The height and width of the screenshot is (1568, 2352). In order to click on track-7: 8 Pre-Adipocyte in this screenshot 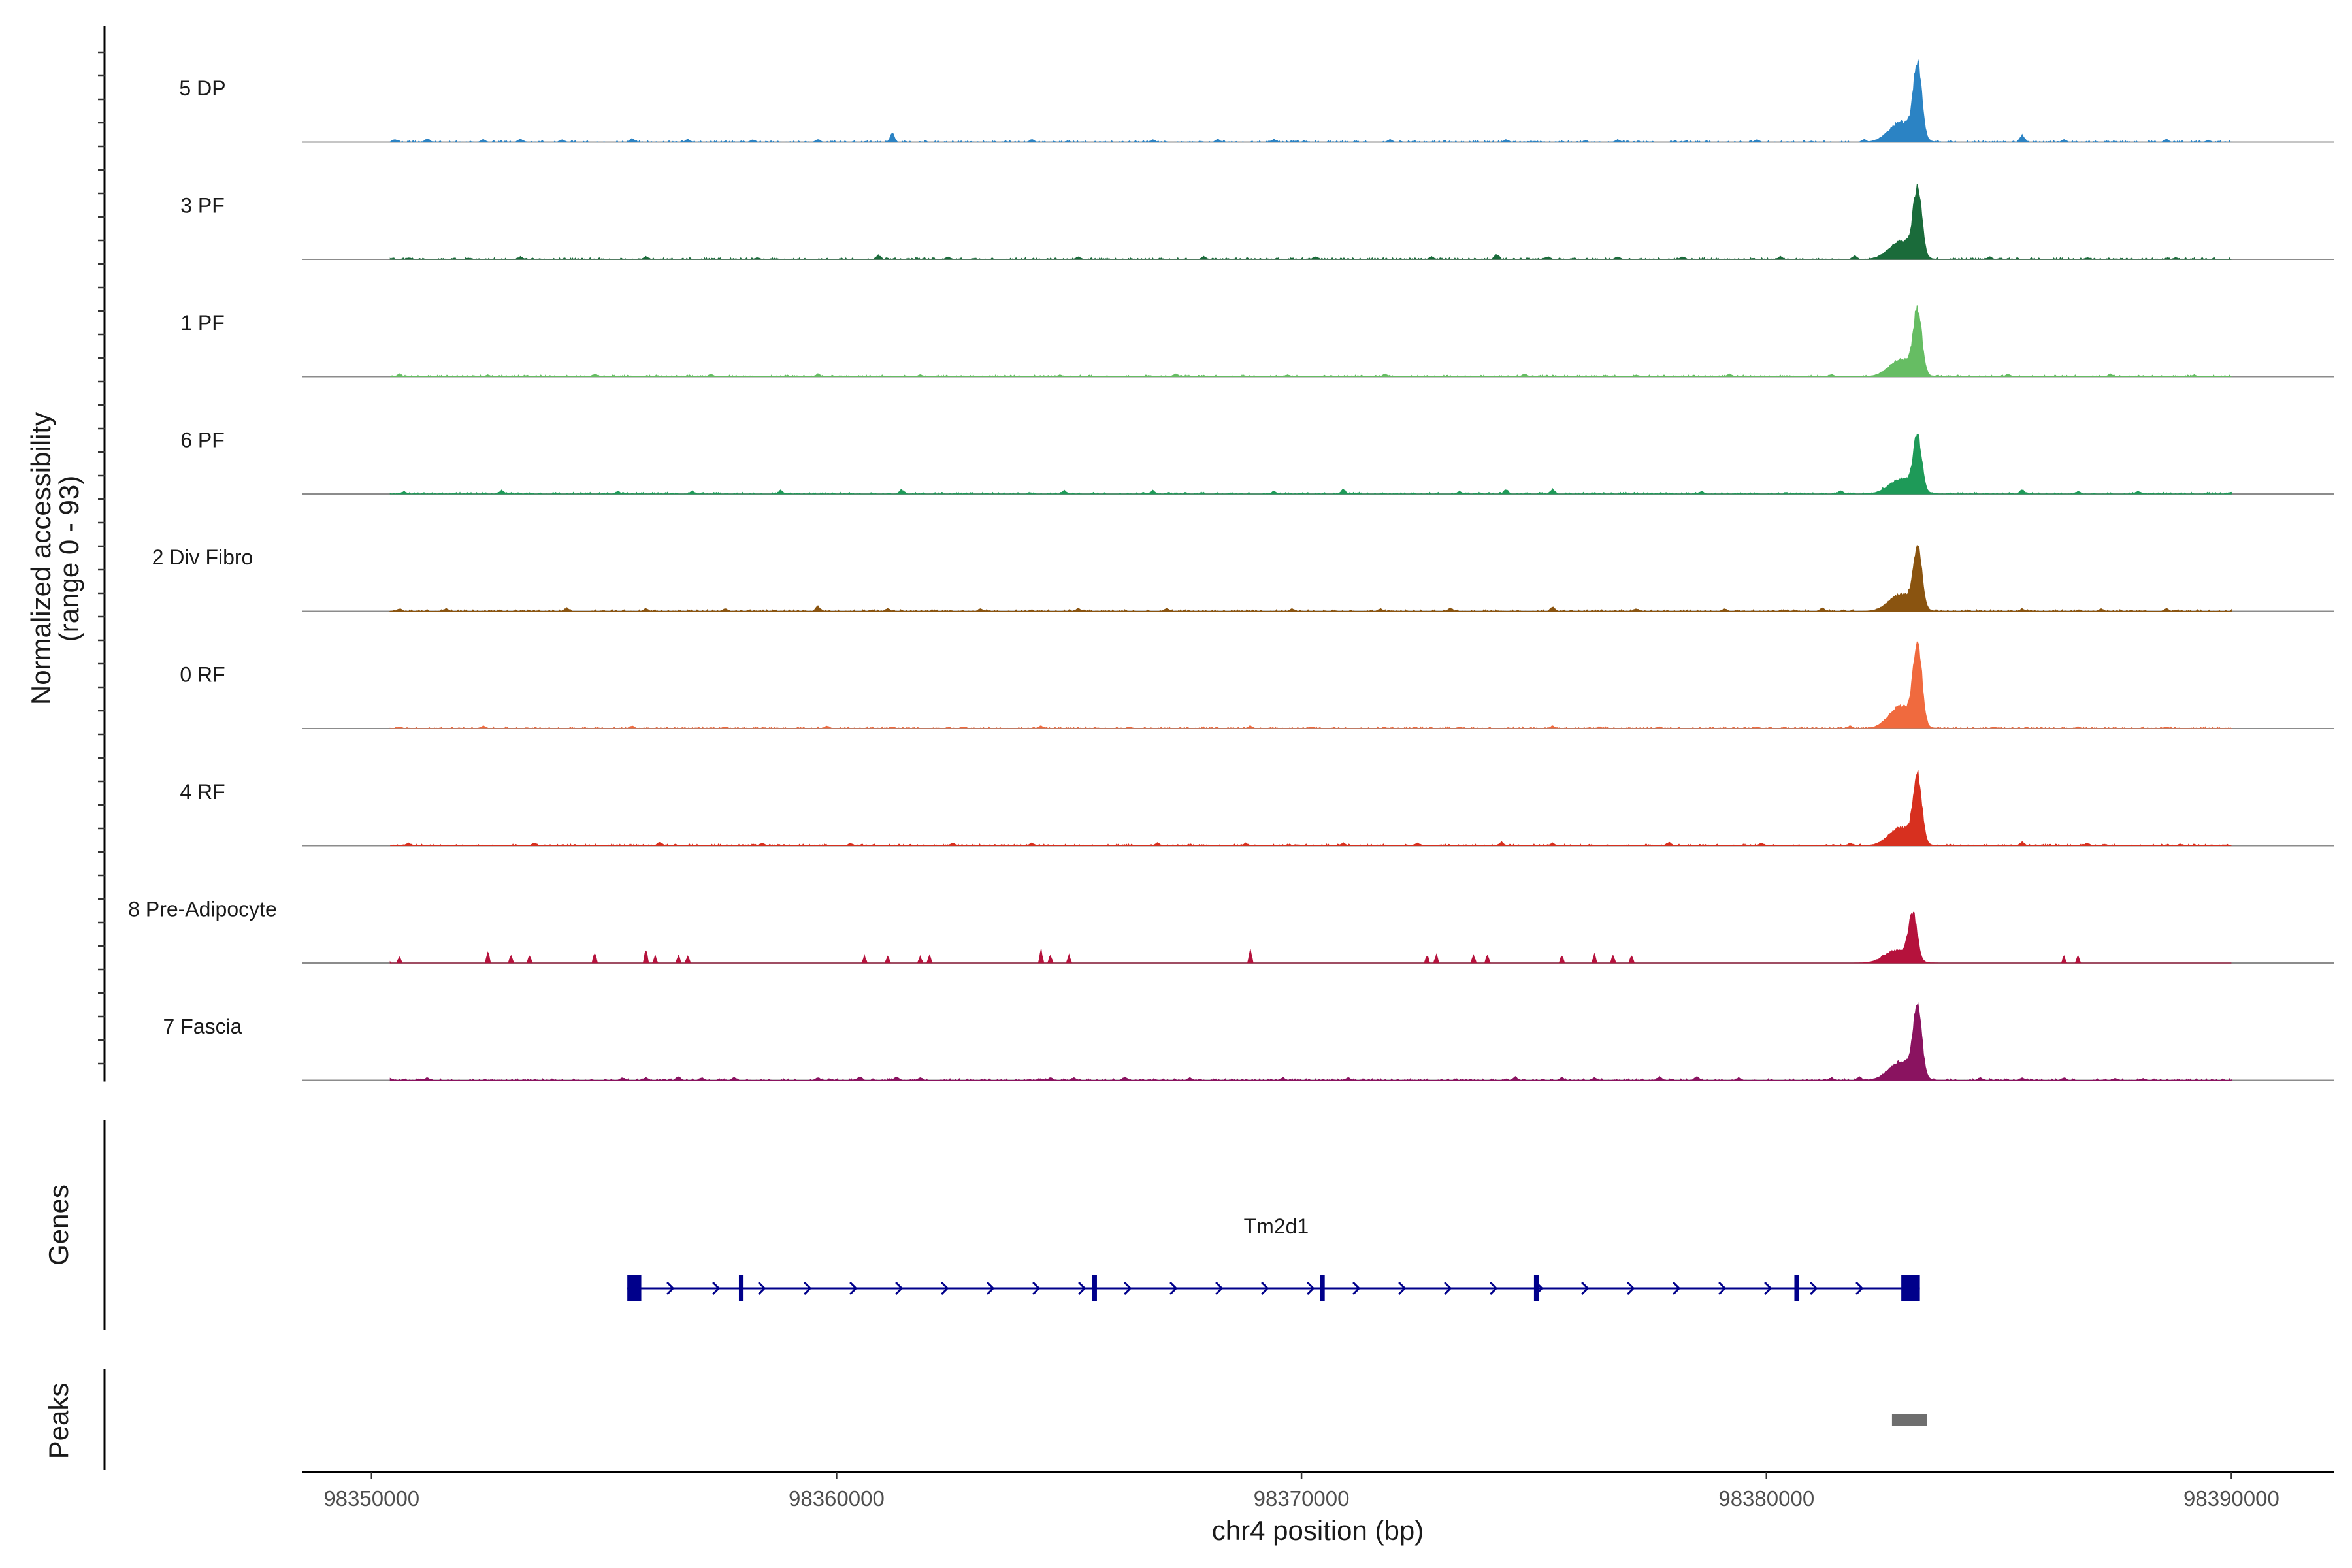, I will do `click(1231, 931)`.